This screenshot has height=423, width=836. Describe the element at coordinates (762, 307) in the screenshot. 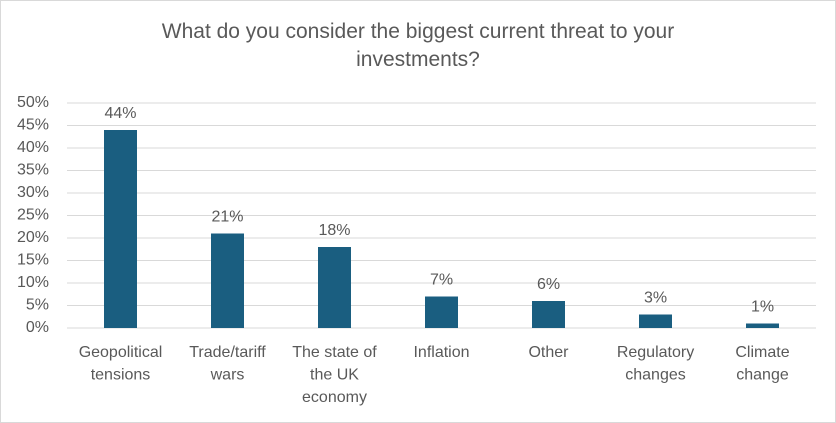

I see `data-label: 1%` at that location.